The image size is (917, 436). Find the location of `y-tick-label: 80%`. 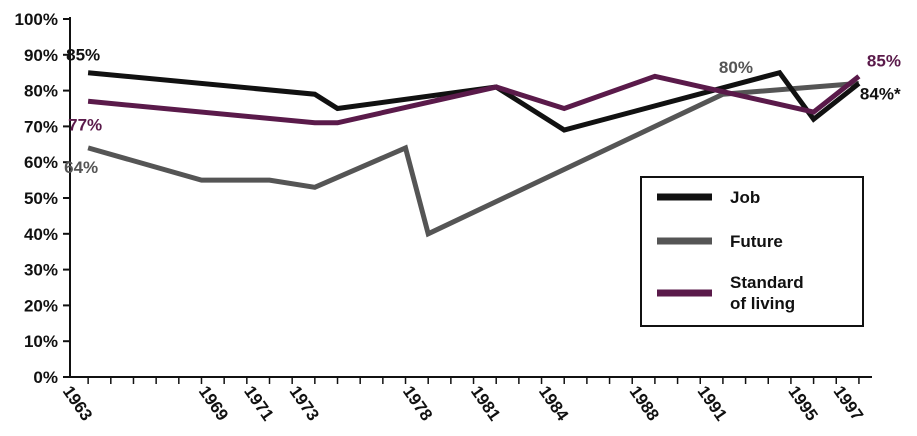

y-tick-label: 80% is located at coordinates (41, 91).